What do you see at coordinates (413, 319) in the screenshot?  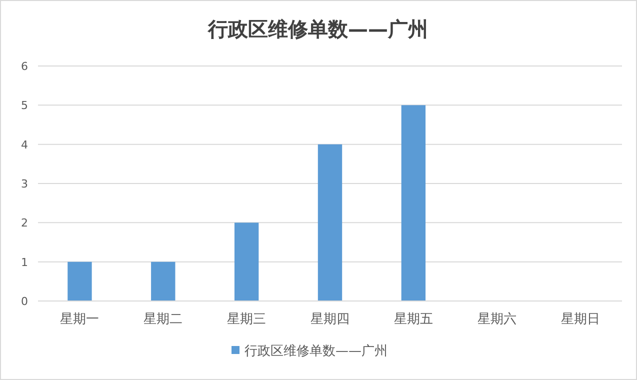 I see `x-tick-label: 星期五` at bounding box center [413, 319].